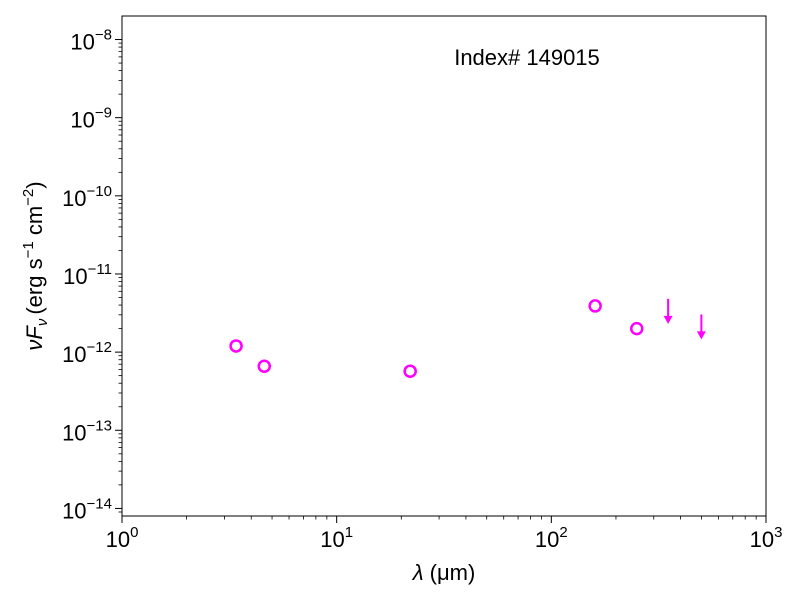 Image resolution: width=800 pixels, height=600 pixels. What do you see at coordinates (527, 57) in the screenshot?
I see `annotation-label: Index# 149015` at bounding box center [527, 57].